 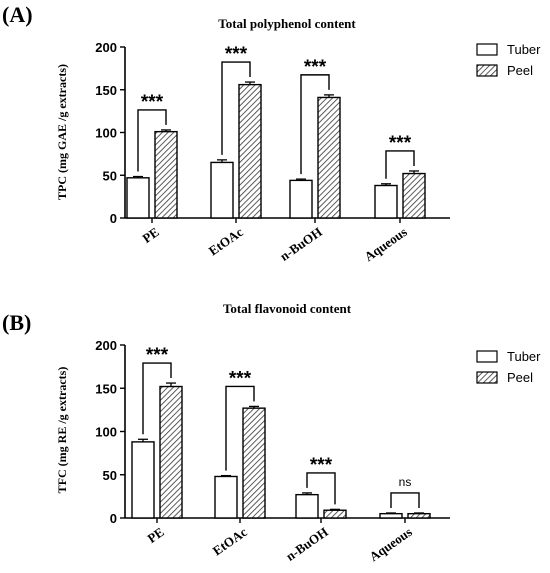 I want to click on legend-swatch-tuber-b, so click(x=487, y=356).